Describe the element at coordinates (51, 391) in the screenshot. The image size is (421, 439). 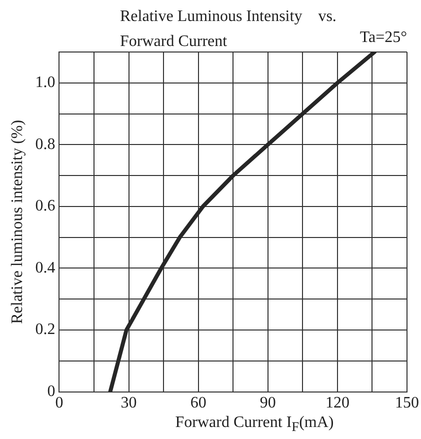
I see `y-tick-label: 0` at that location.